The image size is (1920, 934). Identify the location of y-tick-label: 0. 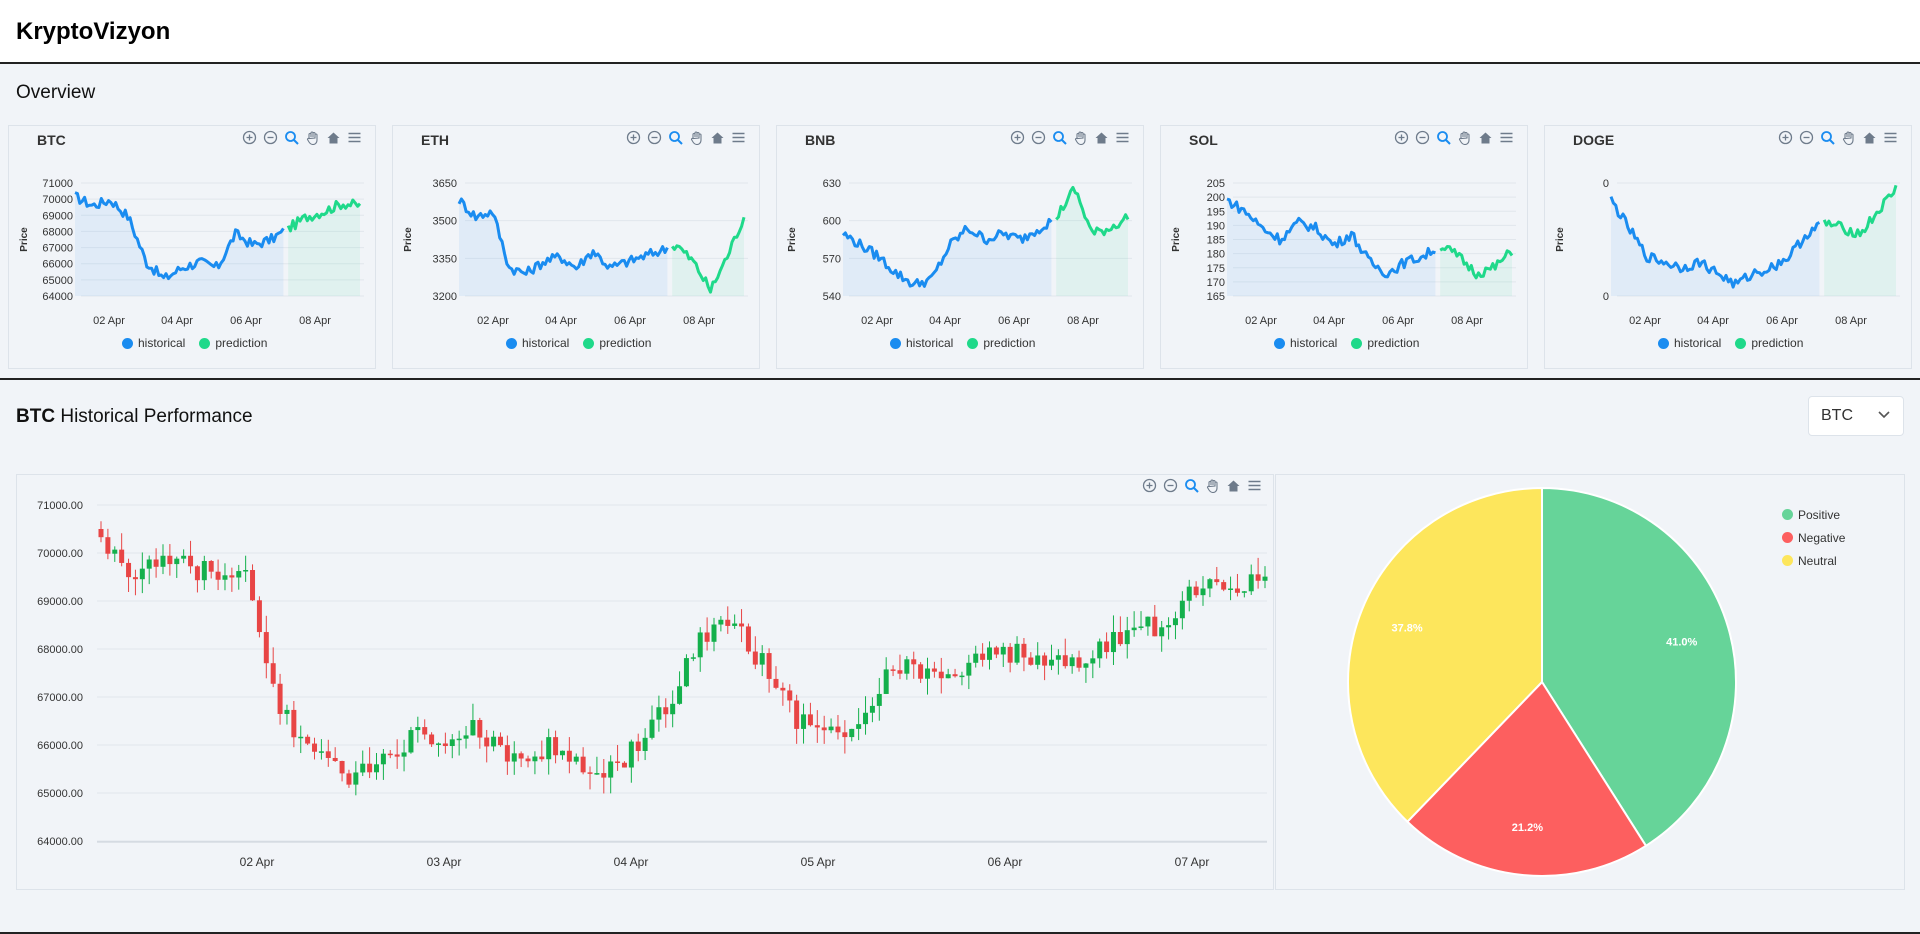
(1606, 297).